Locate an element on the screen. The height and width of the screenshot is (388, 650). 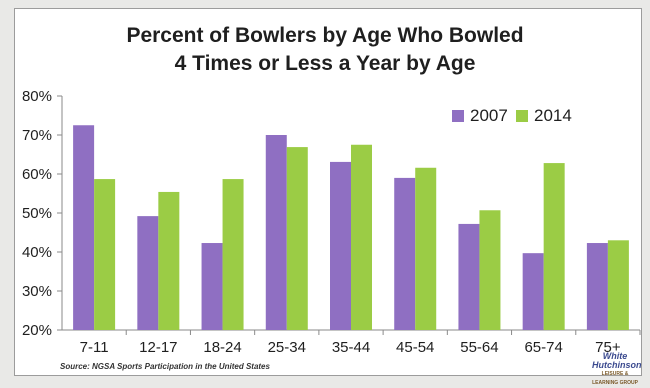
chart-title-line-1: Percent of Bowlers by Age Who Bowled is located at coordinates (325, 35).